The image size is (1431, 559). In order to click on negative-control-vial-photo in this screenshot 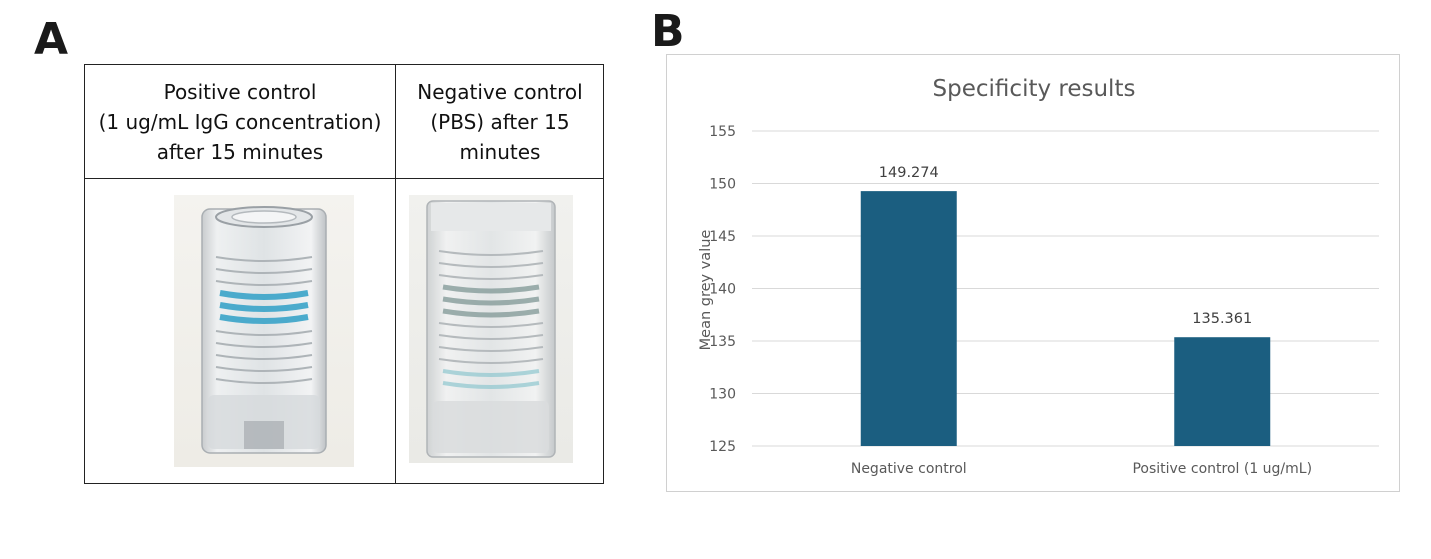, I will do `click(491, 329)`.